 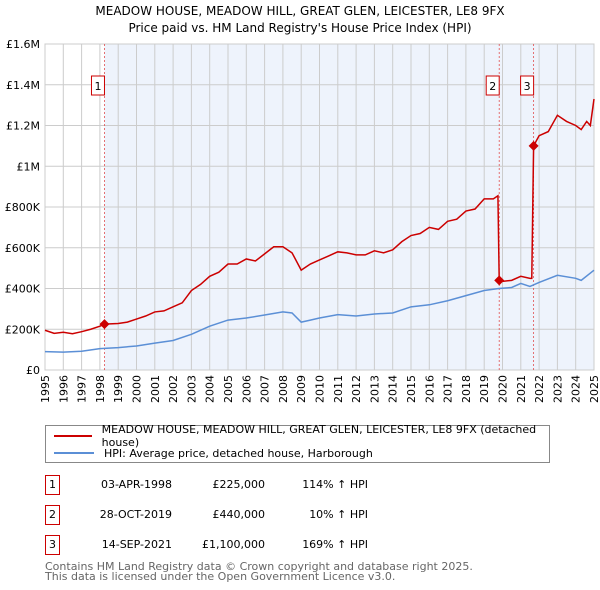 What do you see at coordinates (52, 485) in the screenshot?
I see `sale-number: 1` at bounding box center [52, 485].